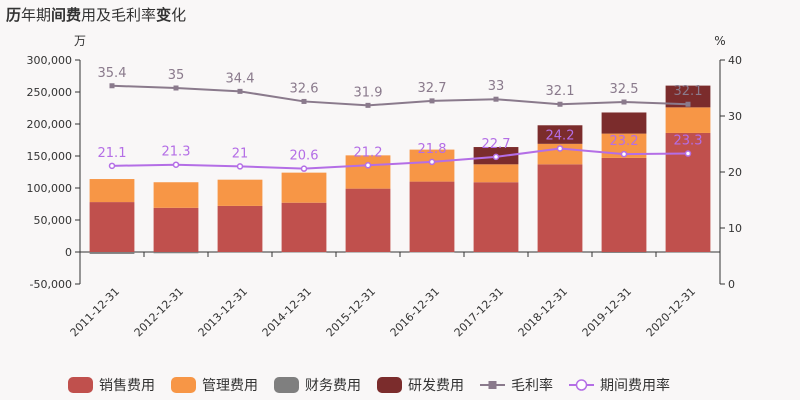  I want to click on right-tick-label: 0, so click(731, 284).